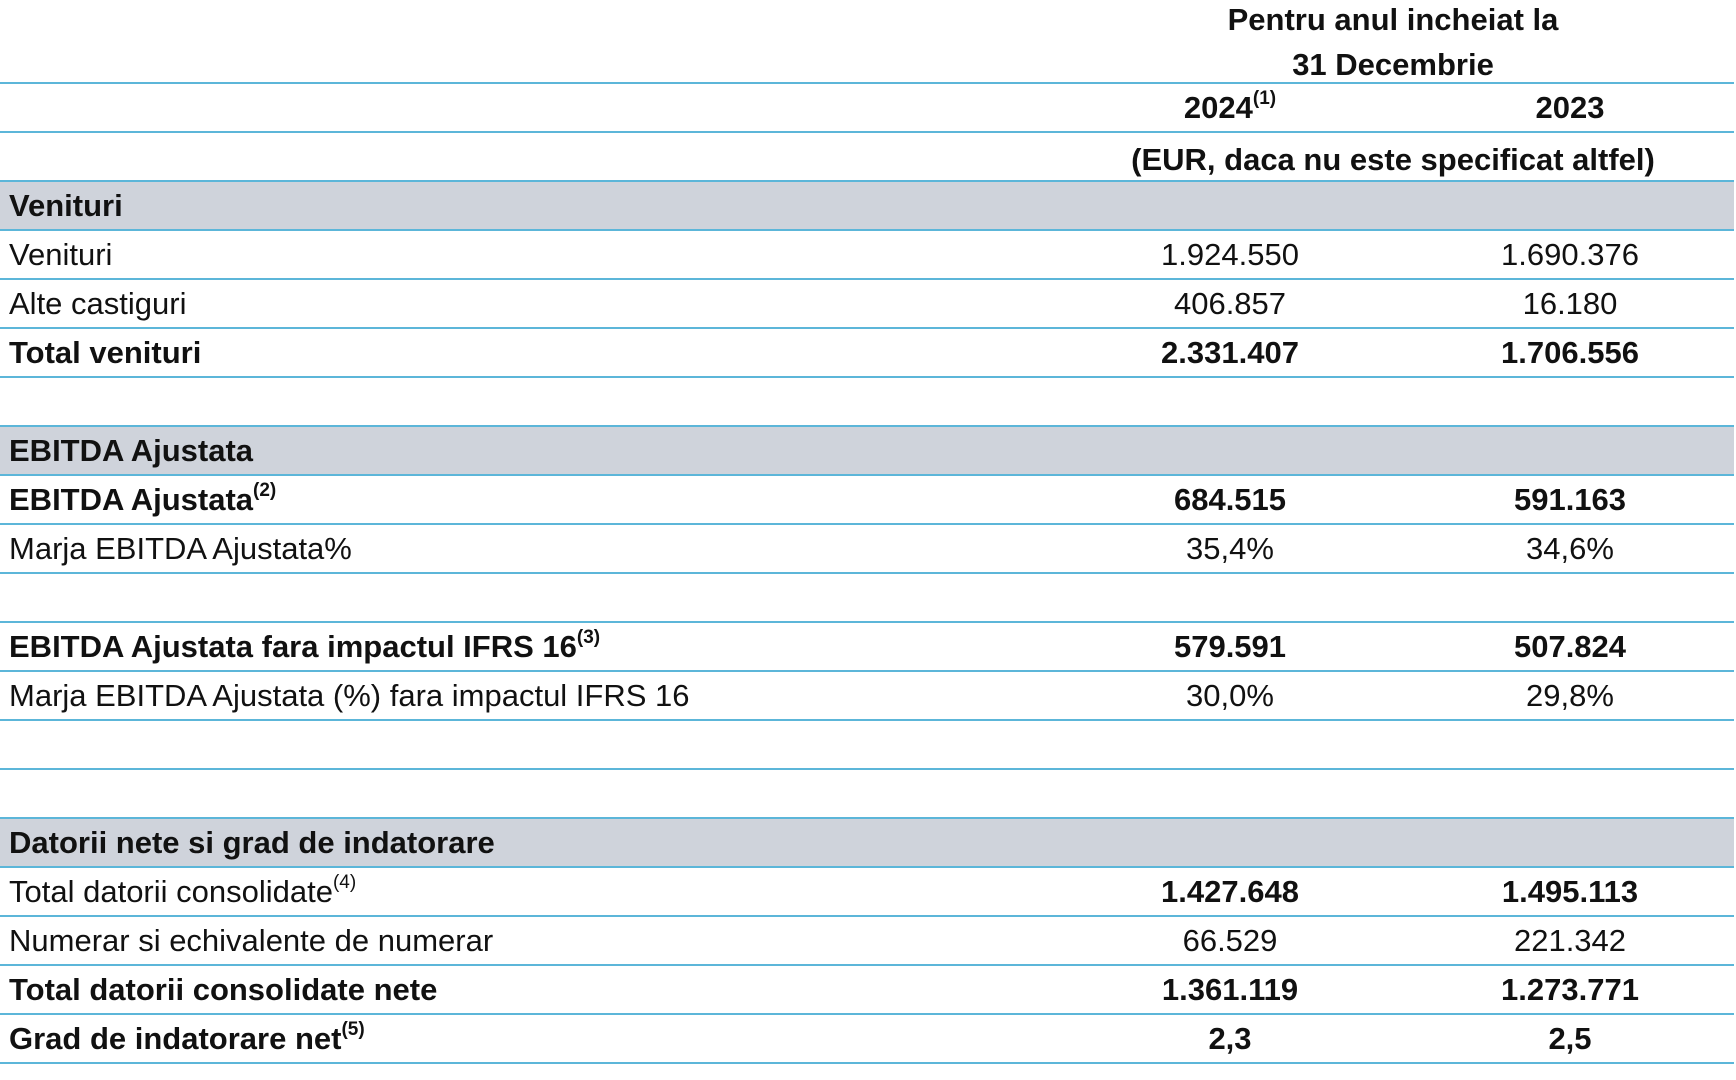 The height and width of the screenshot is (1080, 1736). I want to click on label-text: Datorii nete si grad de indatorare, so click(252, 842).